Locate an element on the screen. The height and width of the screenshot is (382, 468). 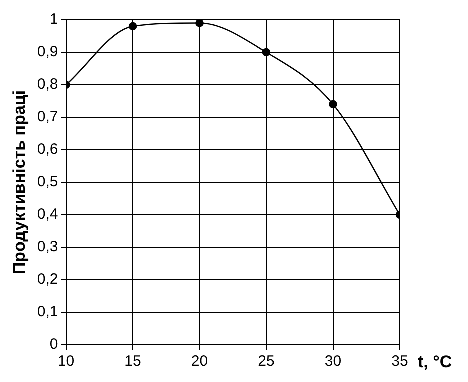
y-tick-label: 0,5 is located at coordinates (47, 182).